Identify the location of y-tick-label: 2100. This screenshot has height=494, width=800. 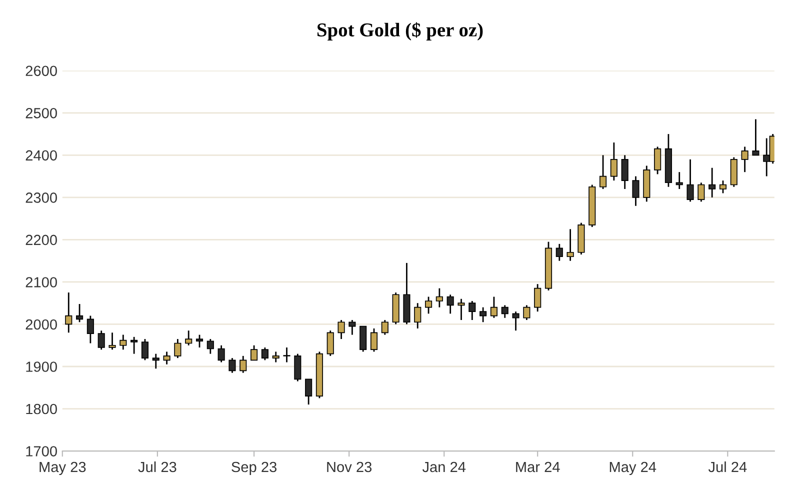
(41, 282).